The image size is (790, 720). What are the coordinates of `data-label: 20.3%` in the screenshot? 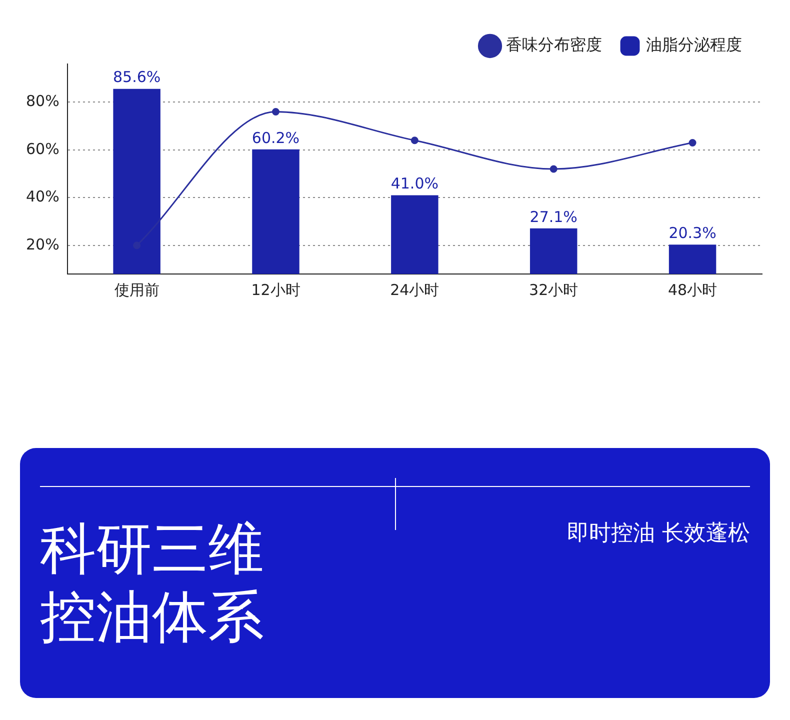 It's located at (692, 233).